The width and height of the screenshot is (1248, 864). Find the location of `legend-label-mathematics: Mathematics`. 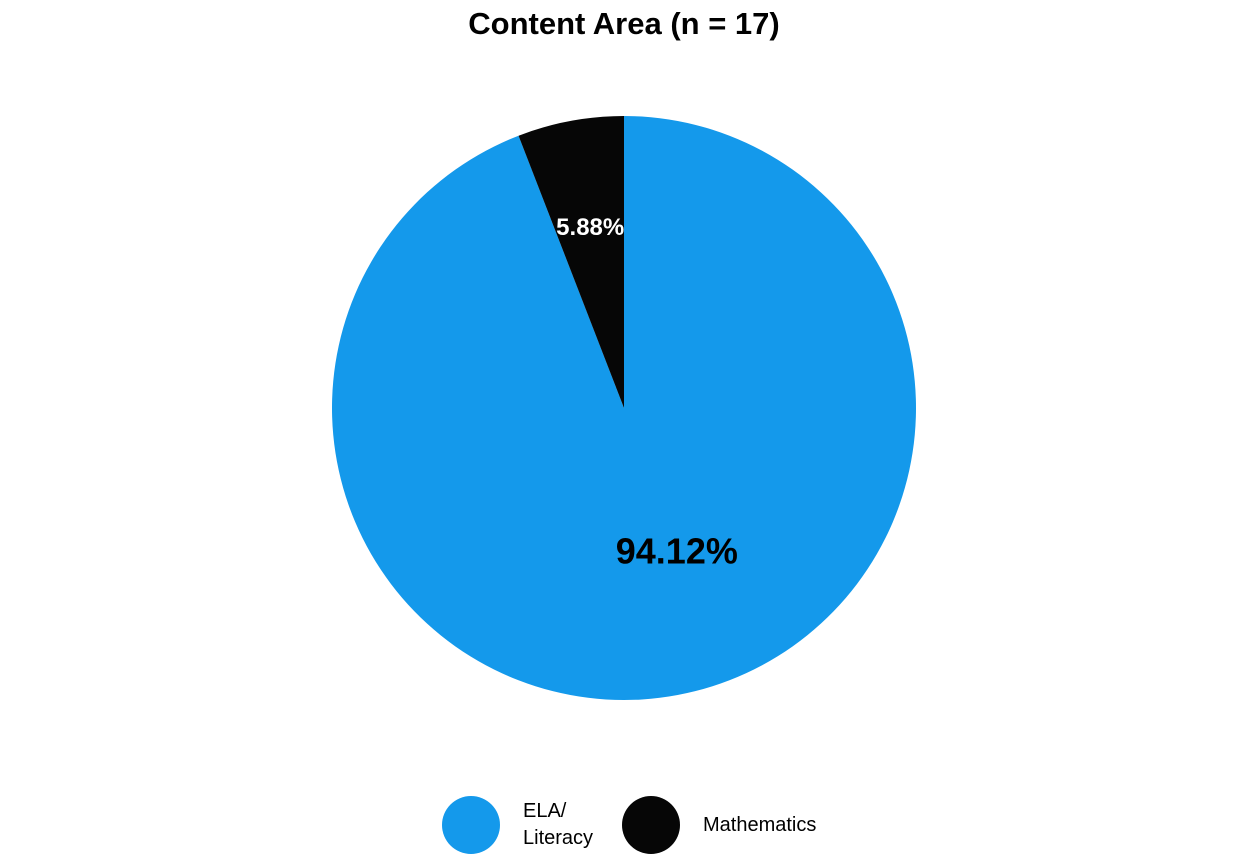

legend-label-mathematics: Mathematics is located at coordinates (760, 825).